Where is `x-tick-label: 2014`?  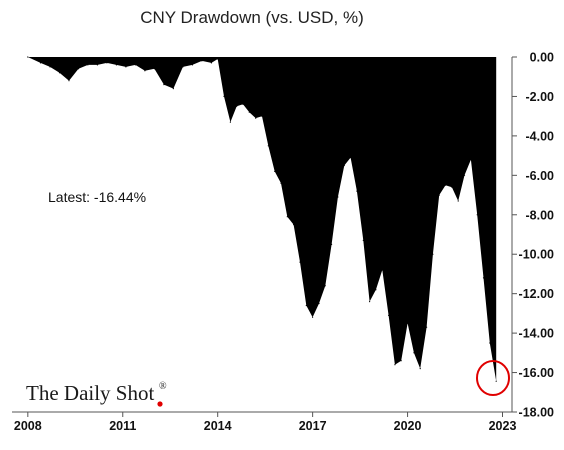
x-tick-label: 2014 is located at coordinates (218, 426).